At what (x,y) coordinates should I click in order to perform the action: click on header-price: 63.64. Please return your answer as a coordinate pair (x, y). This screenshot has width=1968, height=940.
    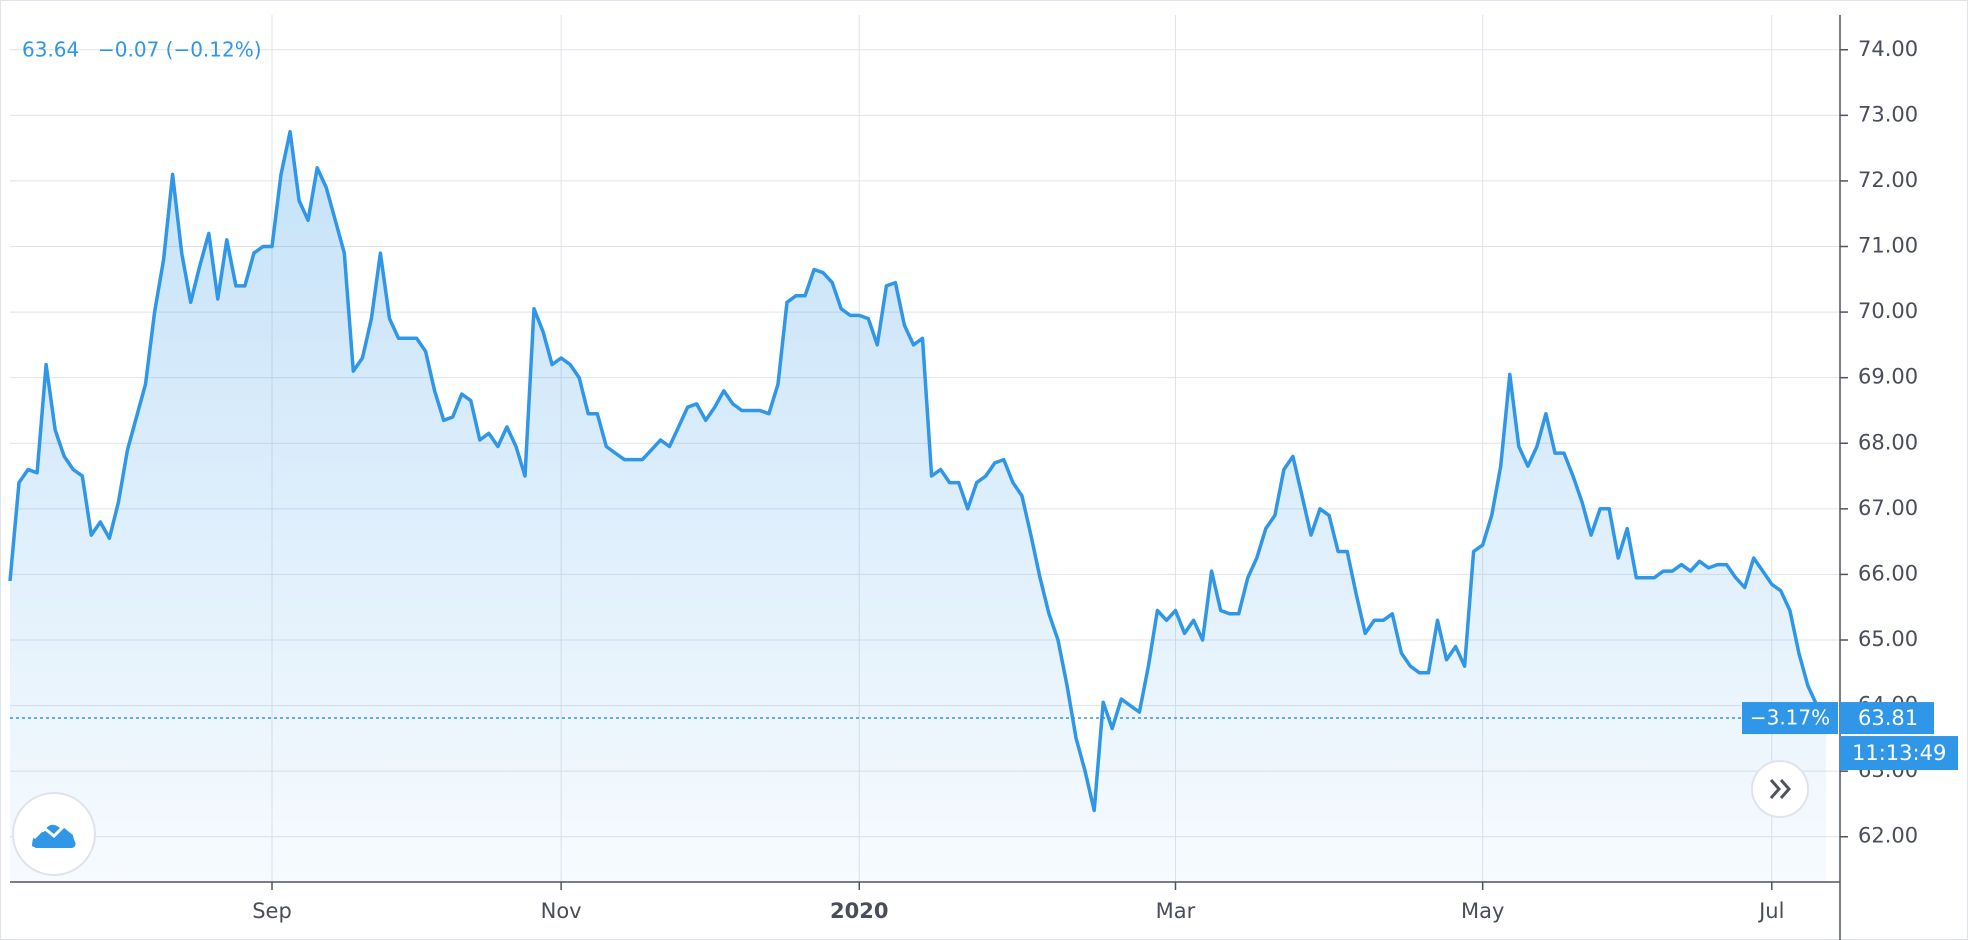
    Looking at the image, I should click on (50, 50).